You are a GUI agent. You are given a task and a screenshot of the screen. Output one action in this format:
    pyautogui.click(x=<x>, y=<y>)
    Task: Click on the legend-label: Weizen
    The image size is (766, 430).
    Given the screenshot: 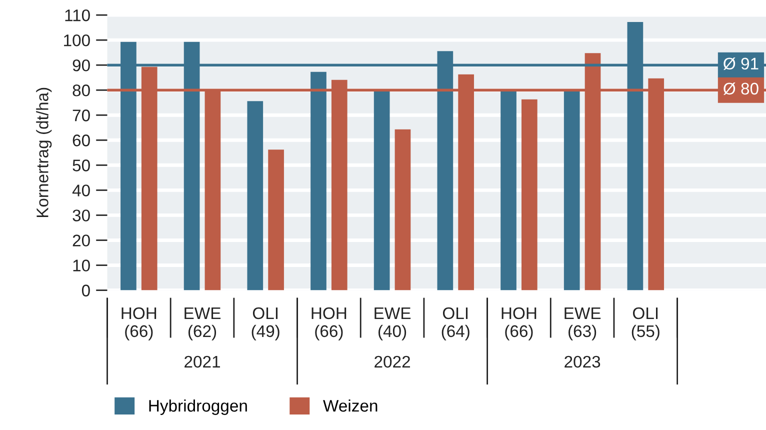 What is the action you would take?
    pyautogui.click(x=350, y=405)
    